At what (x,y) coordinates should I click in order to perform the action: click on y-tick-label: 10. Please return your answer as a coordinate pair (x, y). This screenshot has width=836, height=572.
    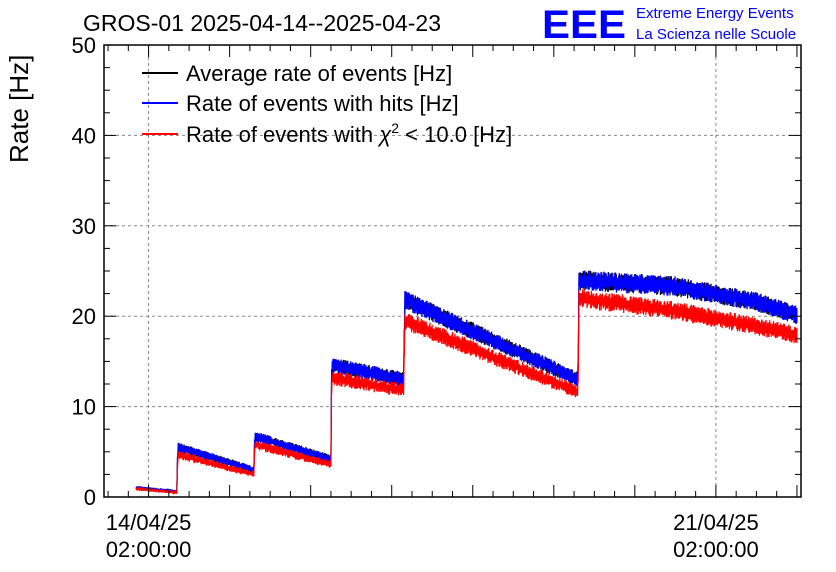
    Looking at the image, I should click on (84, 407).